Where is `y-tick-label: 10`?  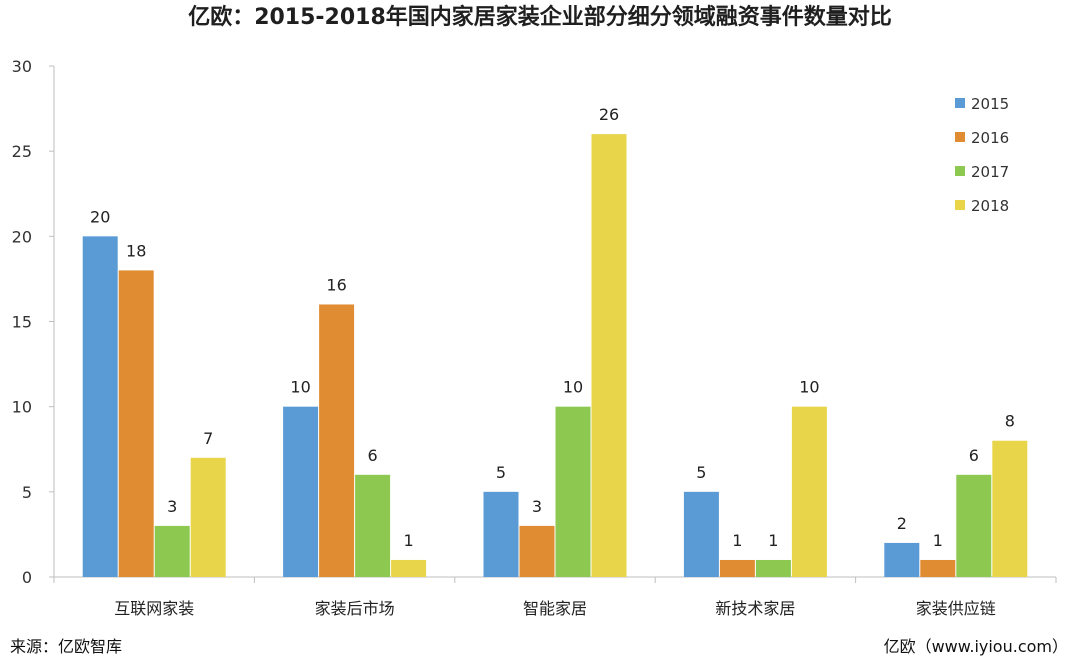
y-tick-label: 10 is located at coordinates (22, 407).